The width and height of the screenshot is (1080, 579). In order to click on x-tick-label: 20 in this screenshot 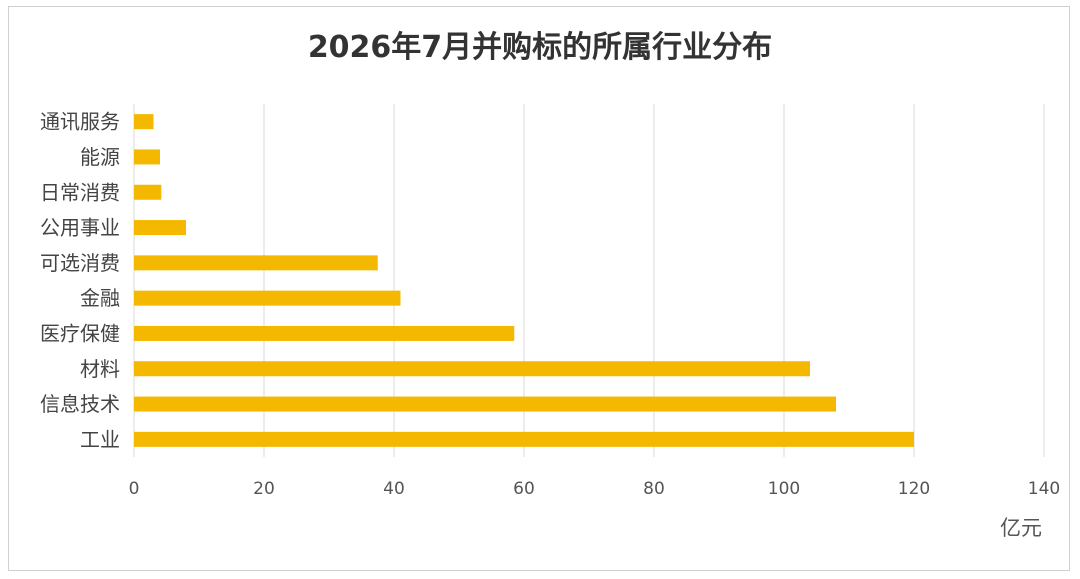, I will do `click(264, 489)`.